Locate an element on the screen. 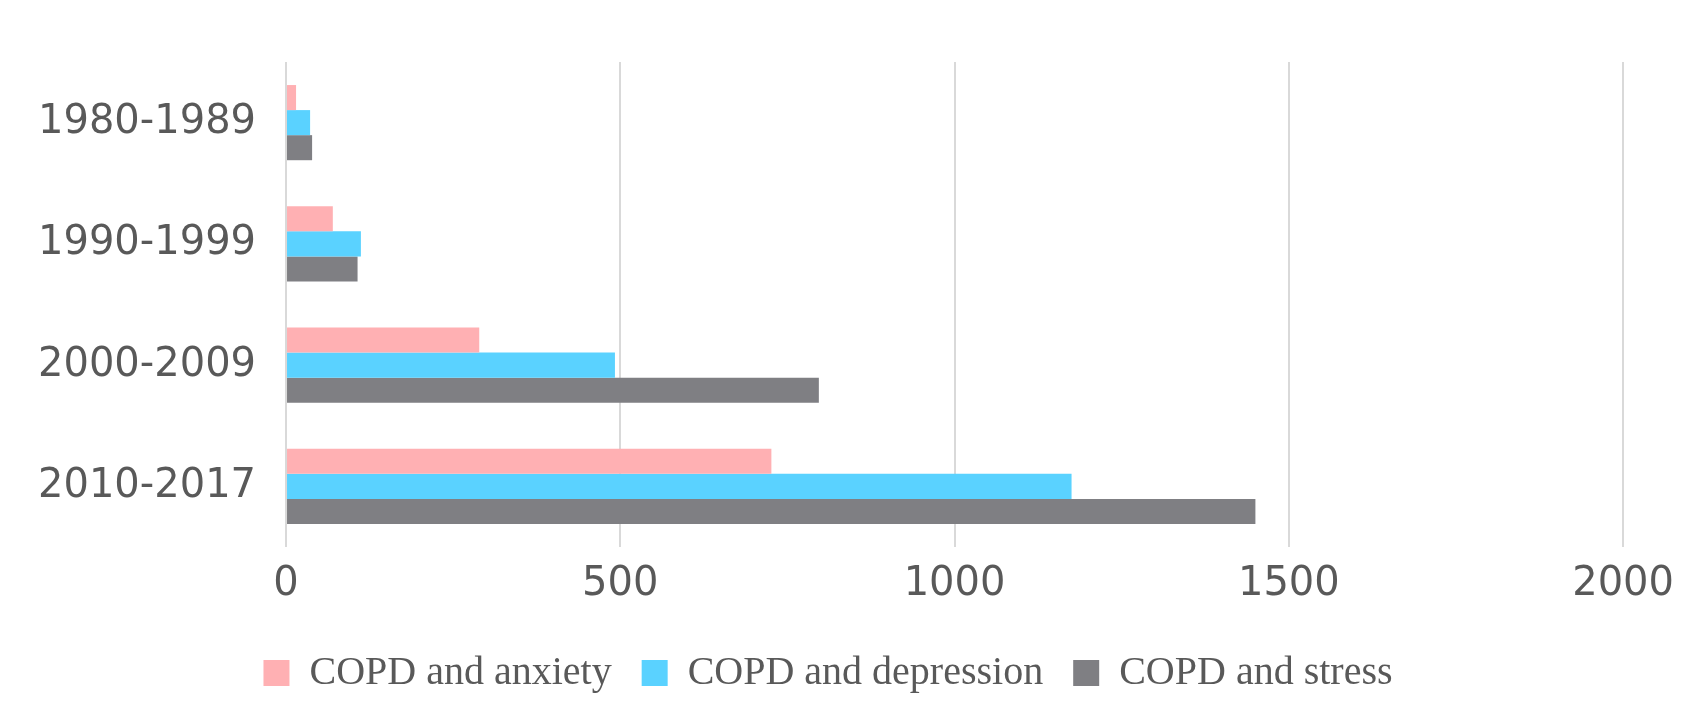 The image size is (1698, 715). y-tick-label: 2000-2009 is located at coordinates (147, 361).